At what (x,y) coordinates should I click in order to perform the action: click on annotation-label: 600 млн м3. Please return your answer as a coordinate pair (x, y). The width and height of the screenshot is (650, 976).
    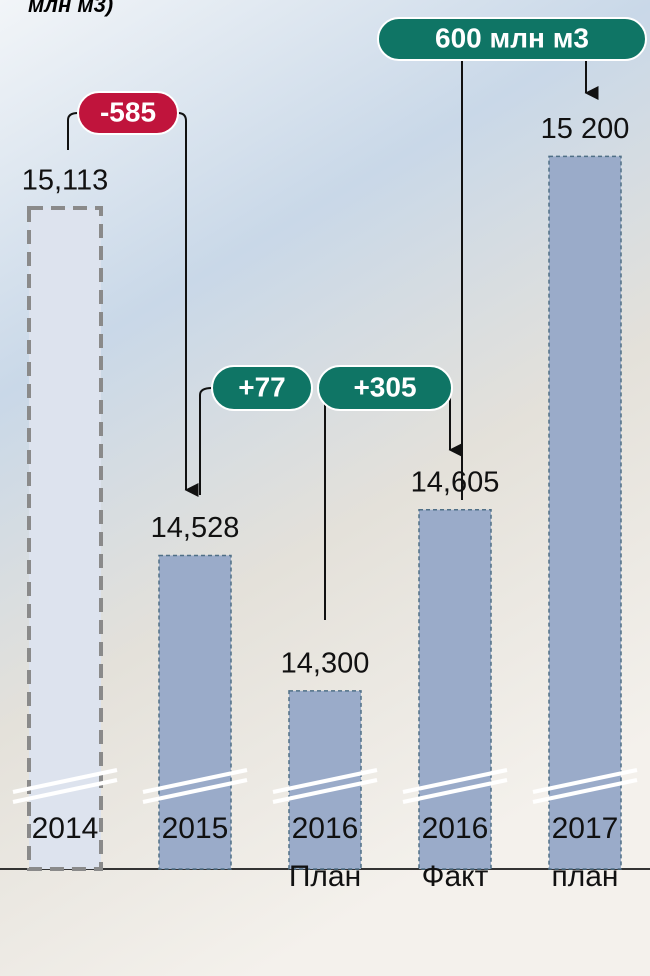
    Looking at the image, I should click on (512, 37).